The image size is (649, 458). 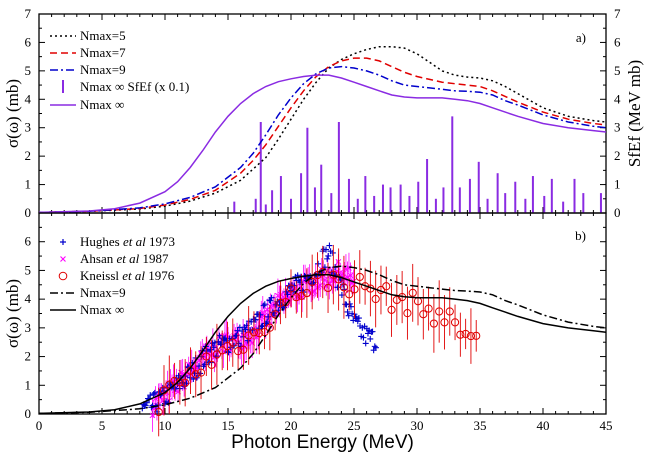 What do you see at coordinates (28, 41) in the screenshot?
I see `panel-a-y-tick-label: 6` at bounding box center [28, 41].